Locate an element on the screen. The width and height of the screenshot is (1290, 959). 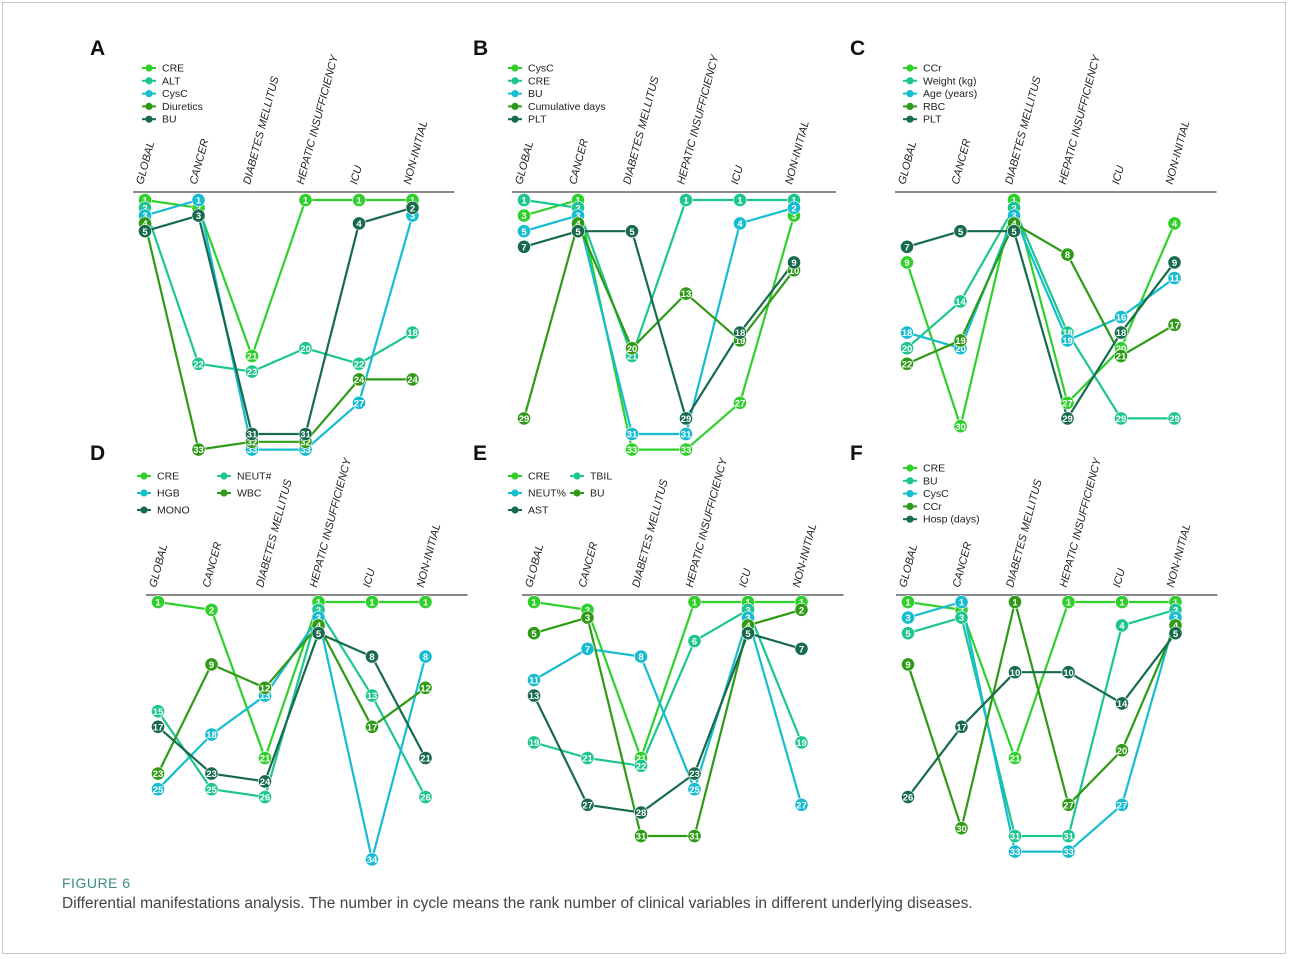
rank-label: 33 is located at coordinates (305, 450).